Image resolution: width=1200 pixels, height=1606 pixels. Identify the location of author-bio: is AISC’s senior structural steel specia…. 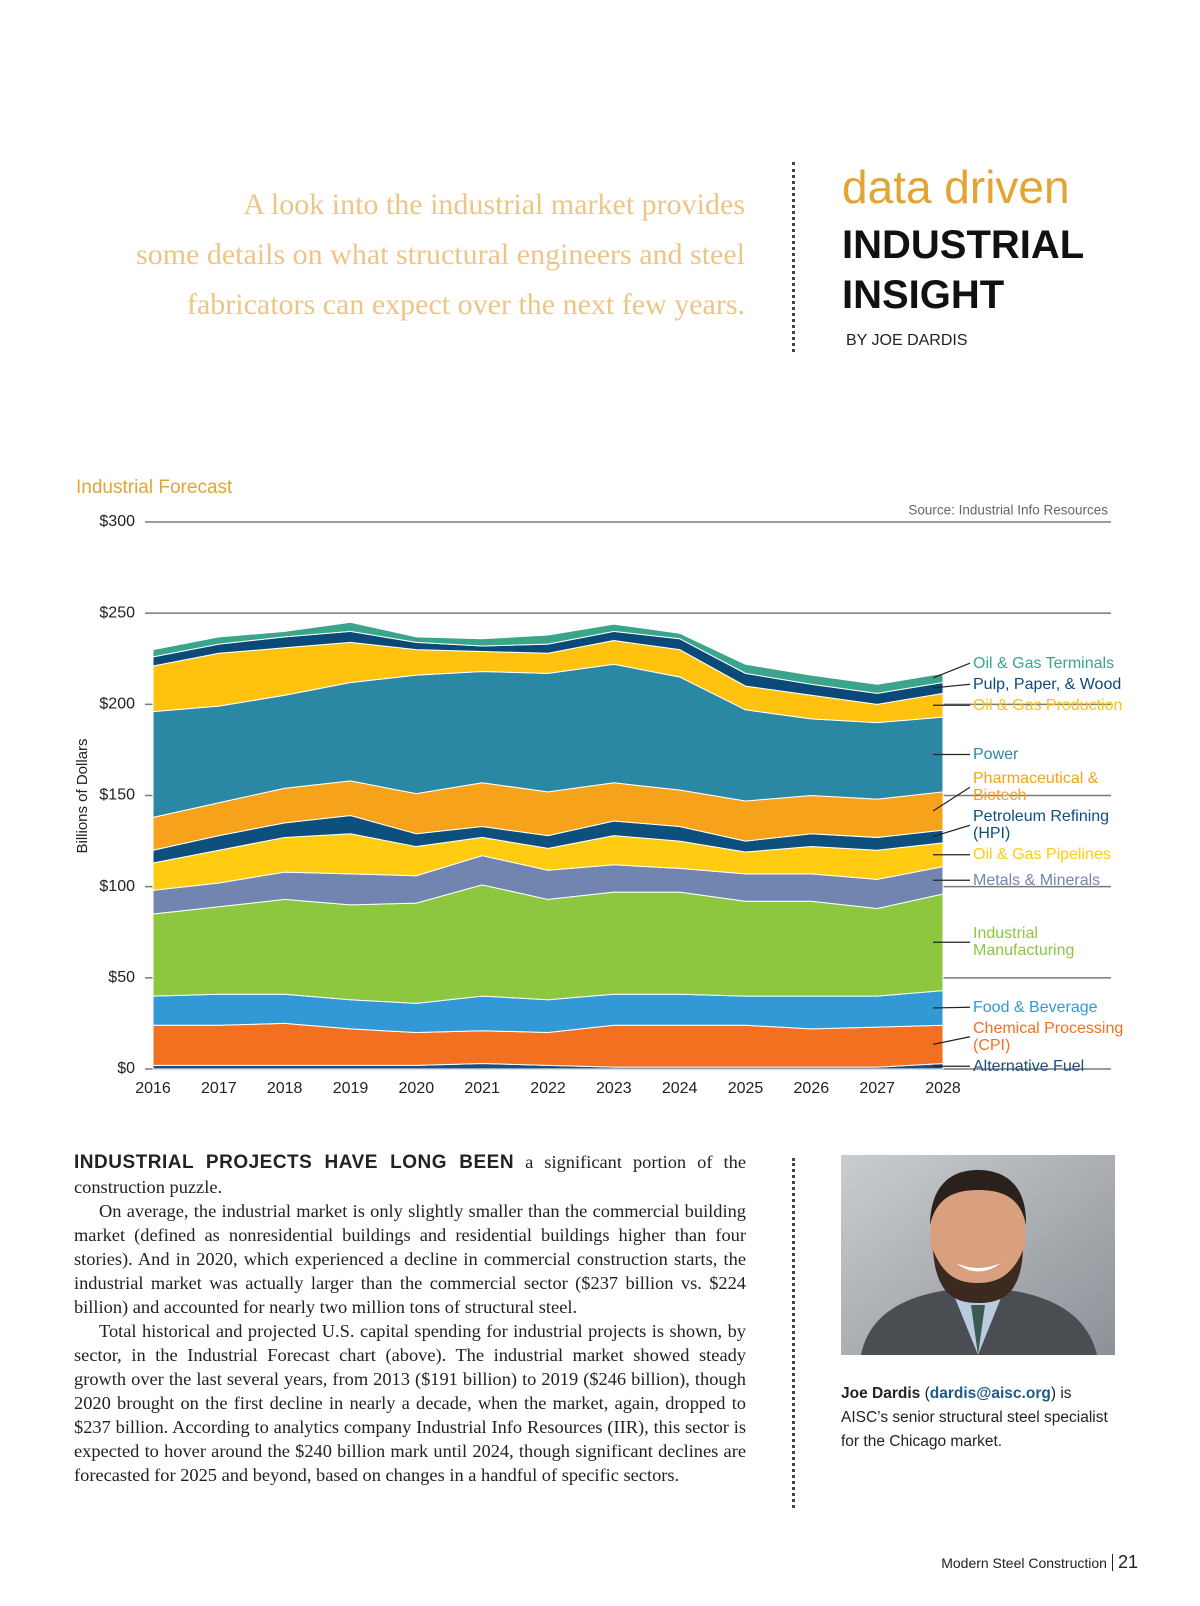
(974, 1417).